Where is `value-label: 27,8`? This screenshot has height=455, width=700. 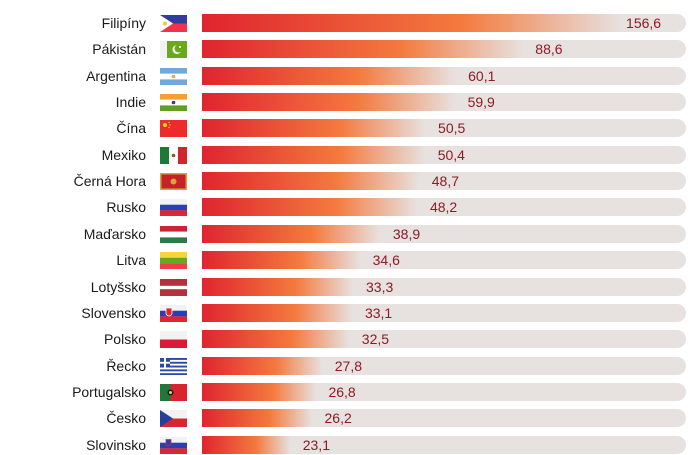
value-label: 27,8 is located at coordinates (348, 365).